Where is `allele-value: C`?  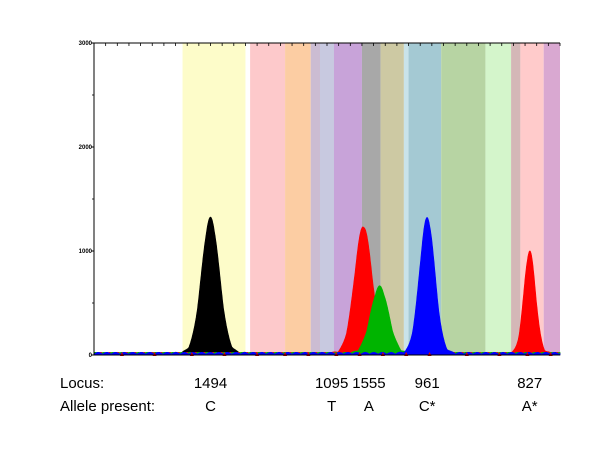
allele-value: C is located at coordinates (210, 406).